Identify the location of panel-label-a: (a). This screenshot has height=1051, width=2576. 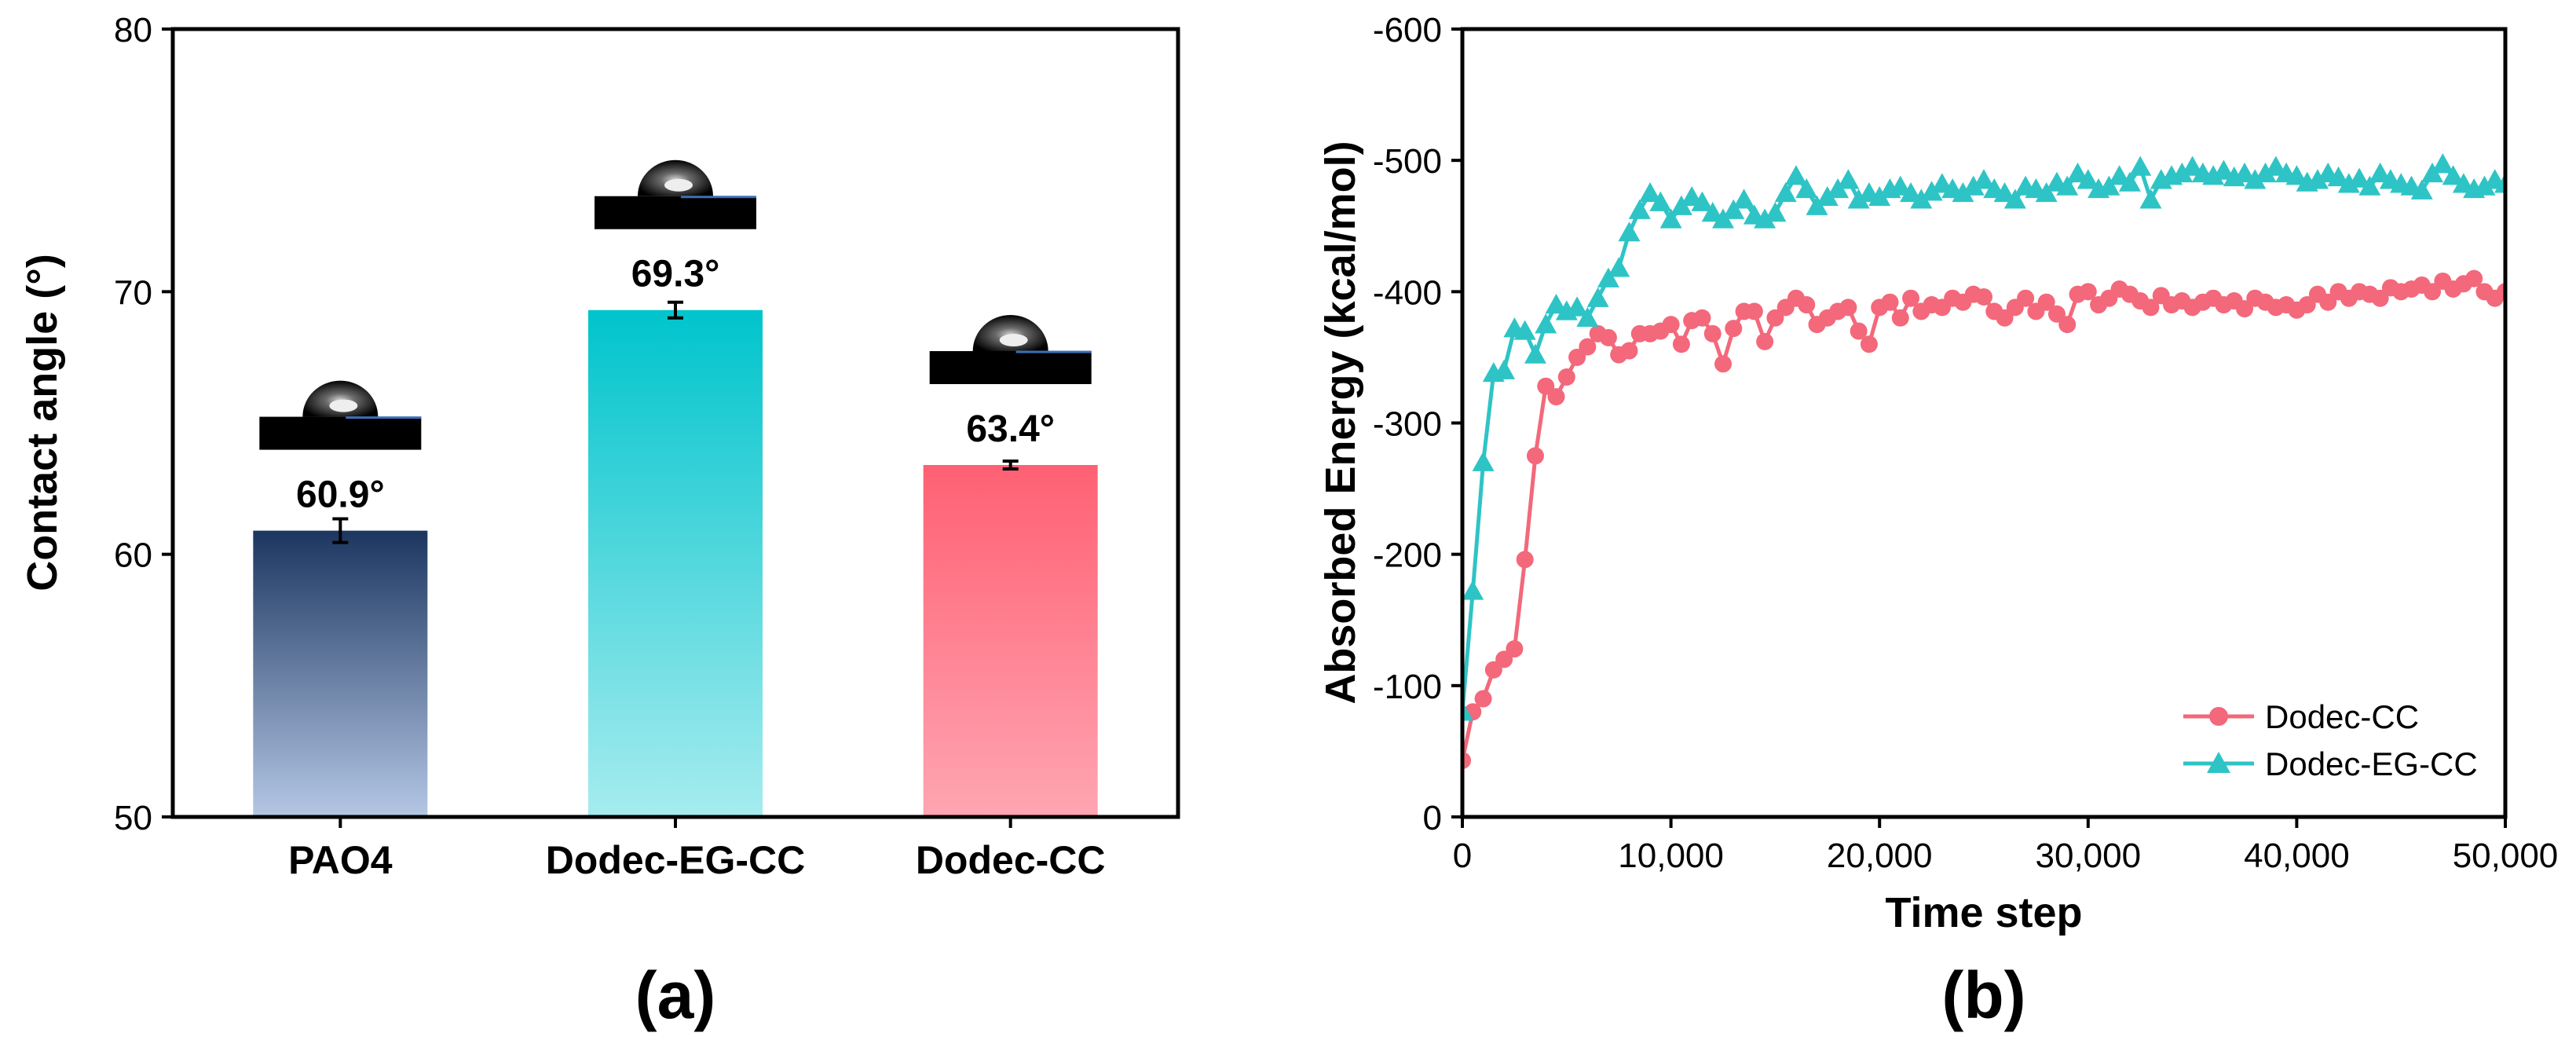
(676, 995).